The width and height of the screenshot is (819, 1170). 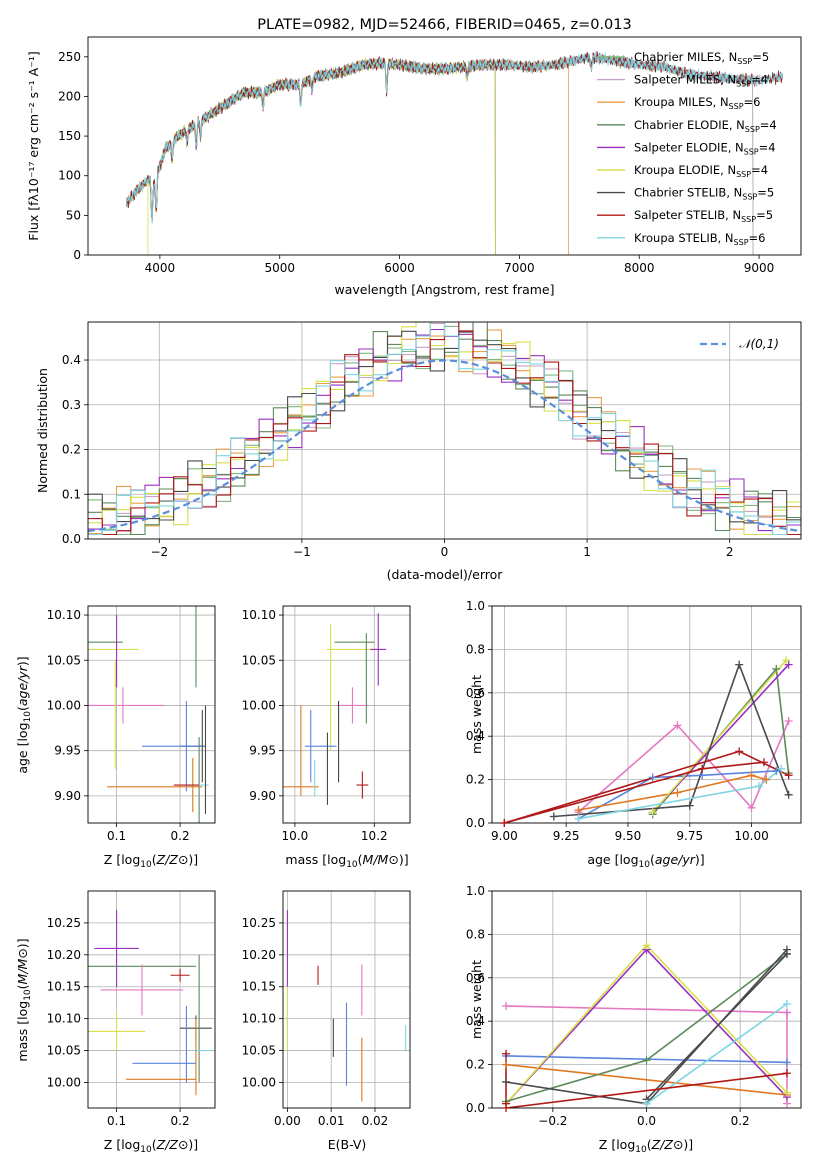 What do you see at coordinates (519, 268) in the screenshot?
I see `x-tick-label: 7000` at bounding box center [519, 268].